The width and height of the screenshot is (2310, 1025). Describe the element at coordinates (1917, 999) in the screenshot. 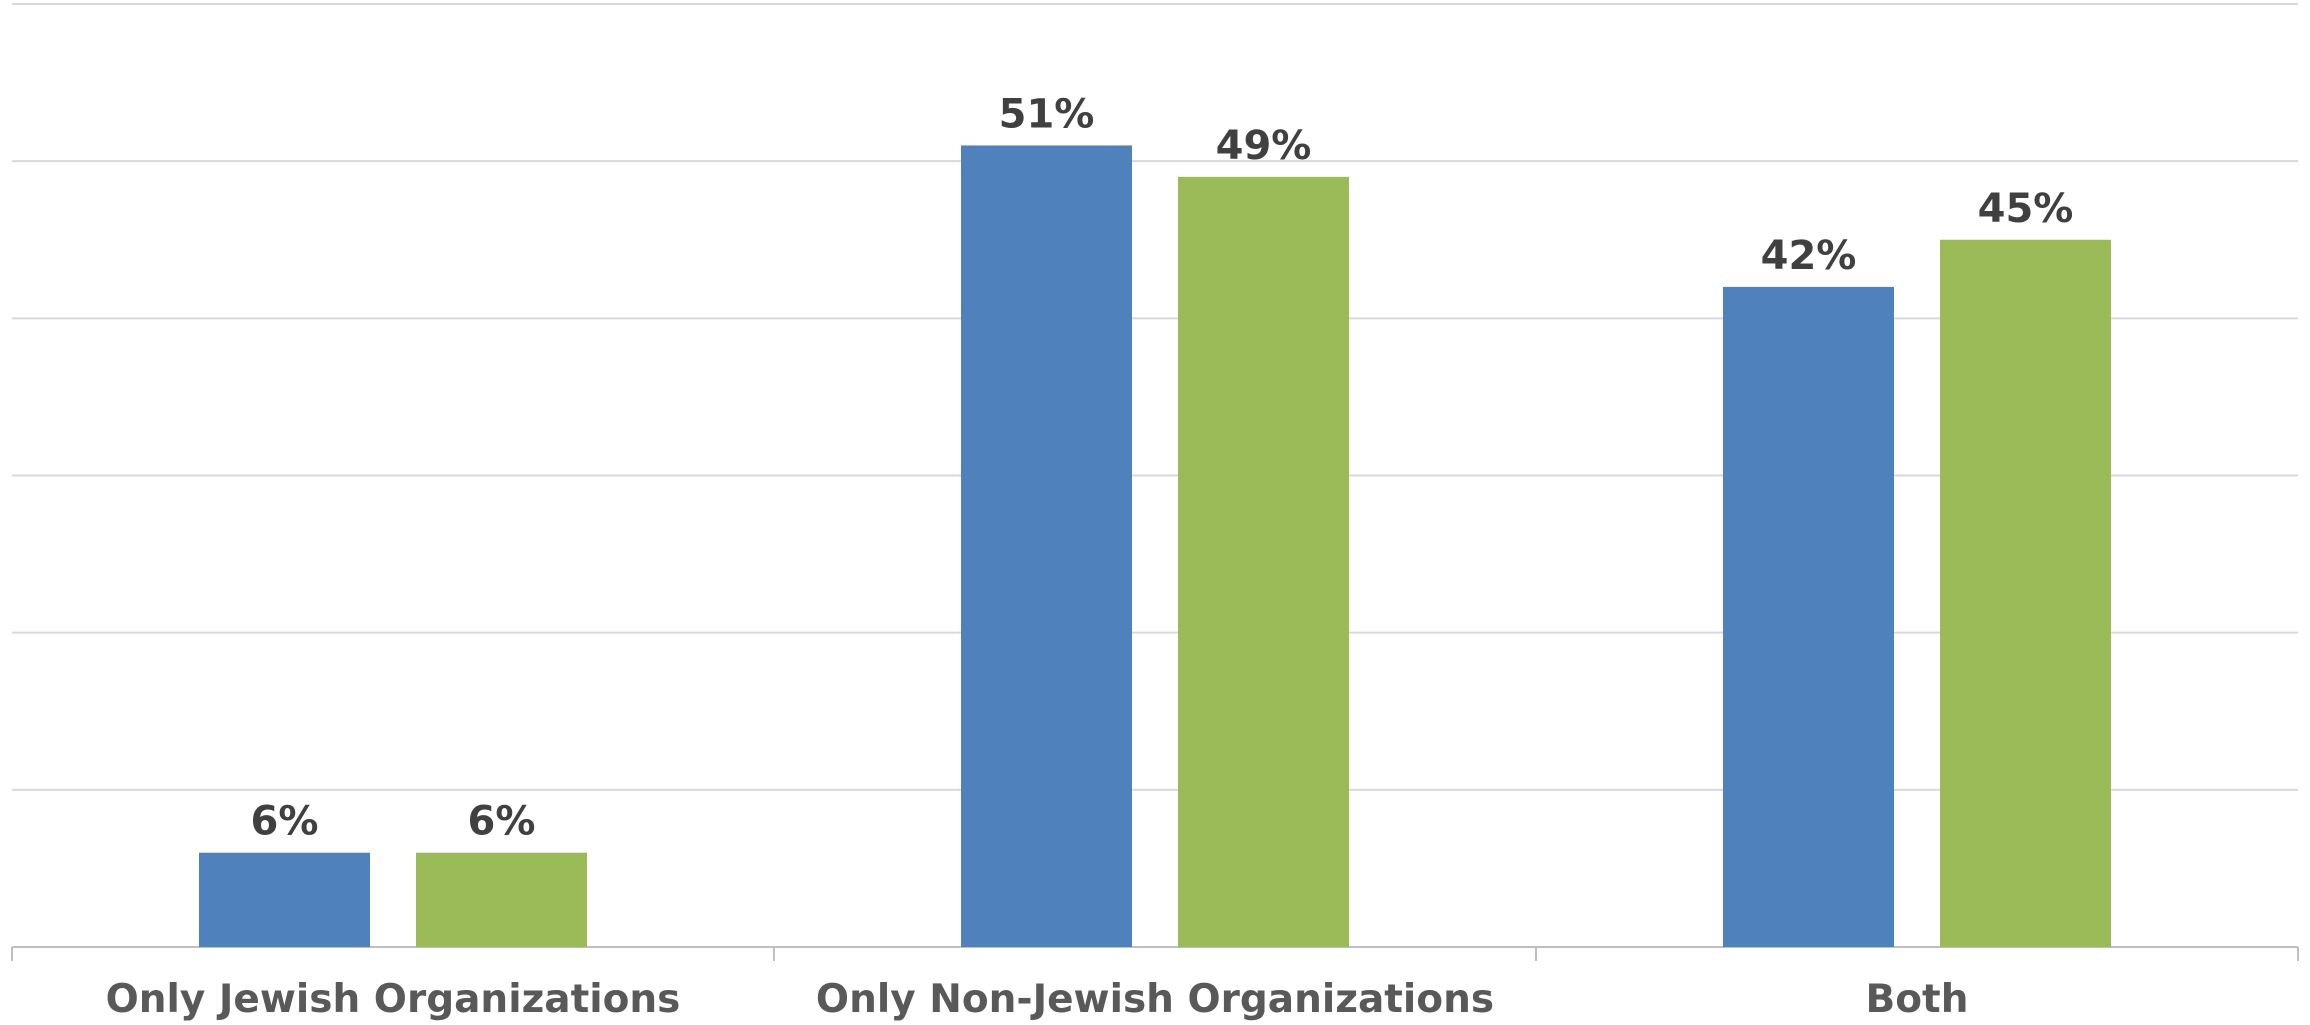

I see `category-label: Both` at that location.